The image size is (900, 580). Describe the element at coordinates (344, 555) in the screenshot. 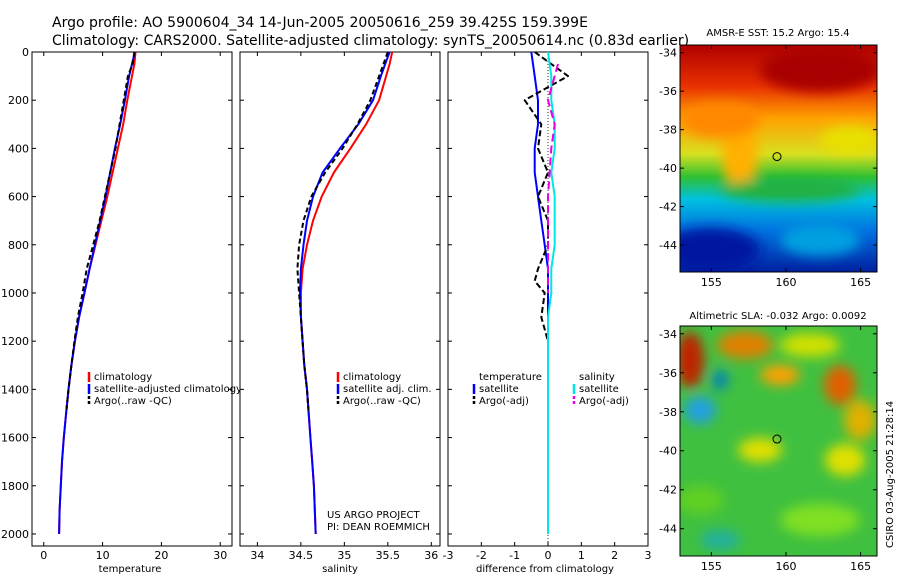

I see `x-tick-label: 35` at that location.